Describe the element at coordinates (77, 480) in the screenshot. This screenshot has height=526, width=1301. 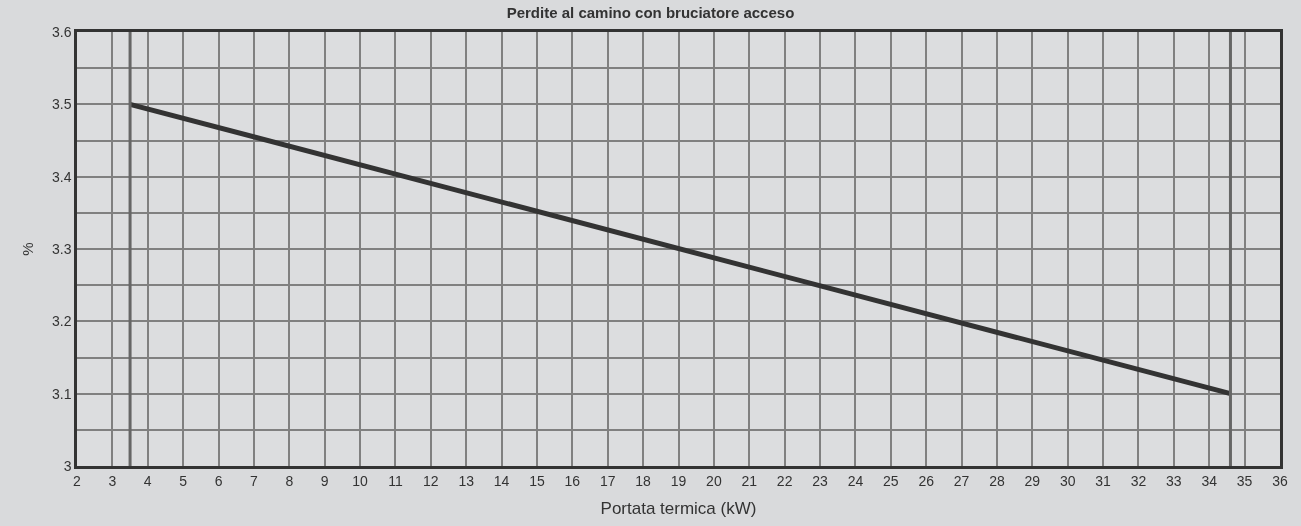
I see `x-tick-label: 2` at that location.